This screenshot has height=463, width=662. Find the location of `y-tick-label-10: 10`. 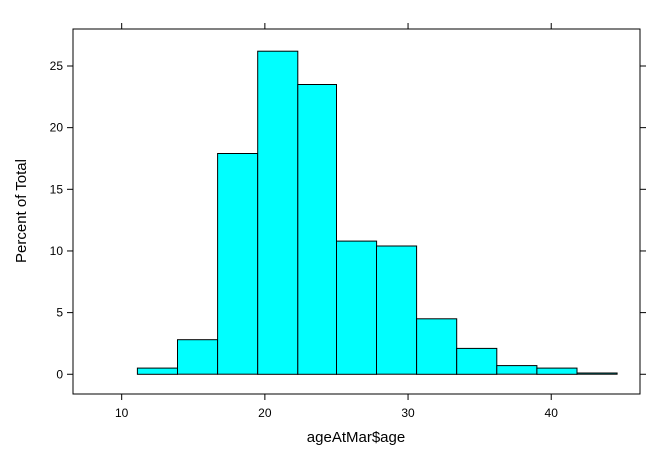

y-tick-label-10: 10 is located at coordinates (57, 251).